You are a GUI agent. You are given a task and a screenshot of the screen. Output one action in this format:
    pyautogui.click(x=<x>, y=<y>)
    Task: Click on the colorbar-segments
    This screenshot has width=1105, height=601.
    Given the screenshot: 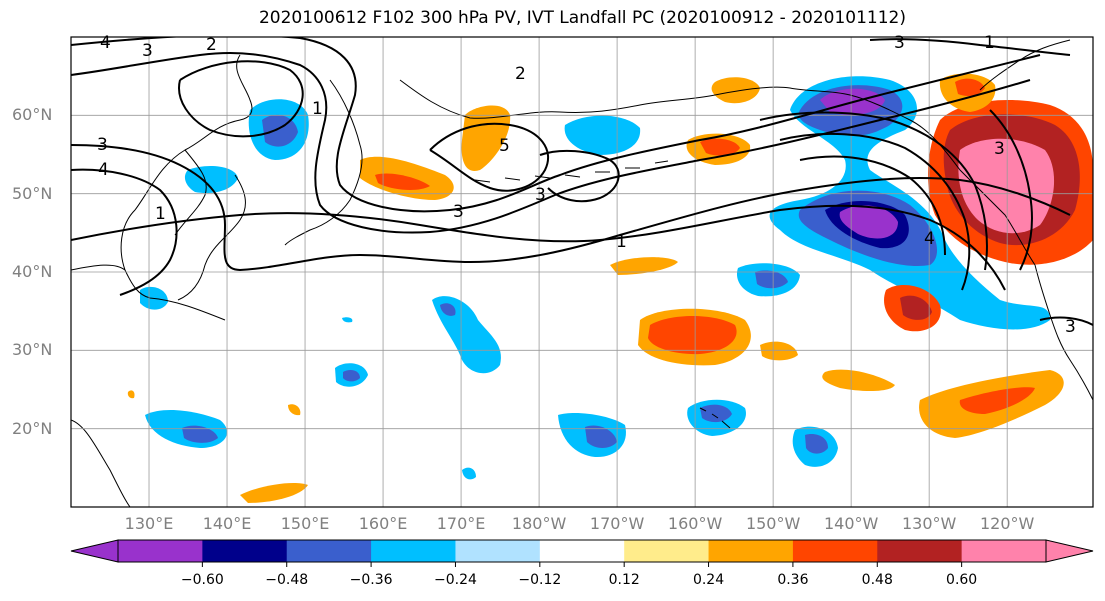 What is the action you would take?
    pyautogui.click(x=582, y=551)
    